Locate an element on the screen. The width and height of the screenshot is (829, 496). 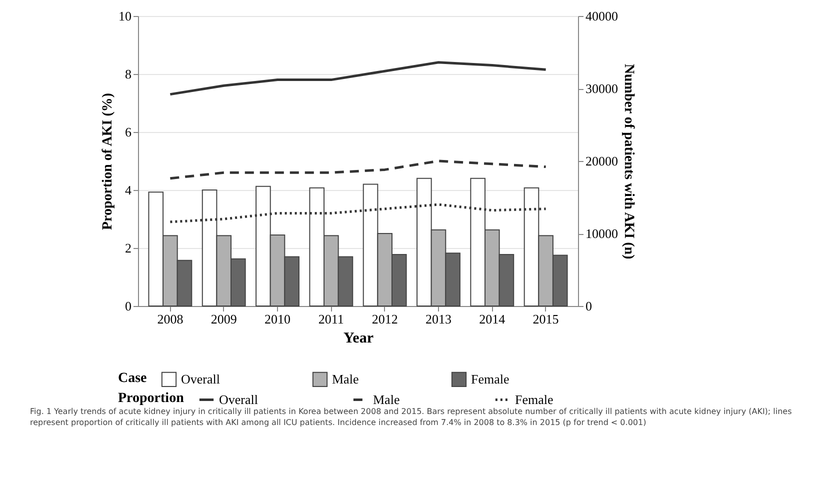
x-tick-label: 2015 is located at coordinates (545, 319).